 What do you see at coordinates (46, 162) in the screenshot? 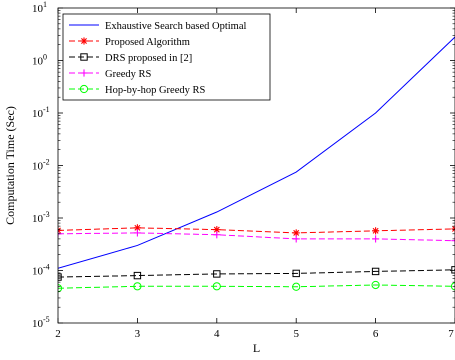
I see `y-tick-exp-3: -2` at bounding box center [46, 162].